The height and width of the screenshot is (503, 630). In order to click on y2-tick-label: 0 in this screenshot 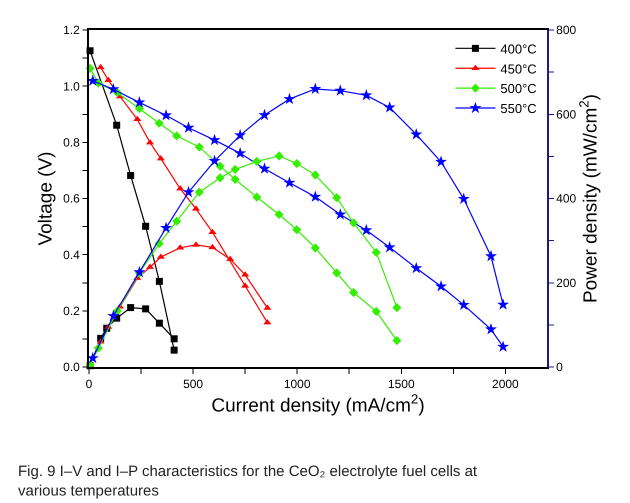, I will do `click(560, 367)`.